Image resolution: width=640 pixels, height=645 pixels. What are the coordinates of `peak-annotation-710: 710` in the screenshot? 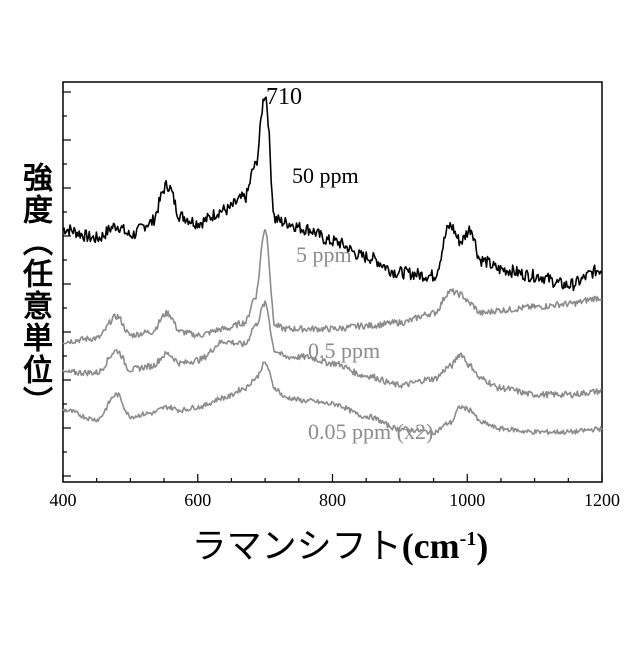 It's located at (284, 97).